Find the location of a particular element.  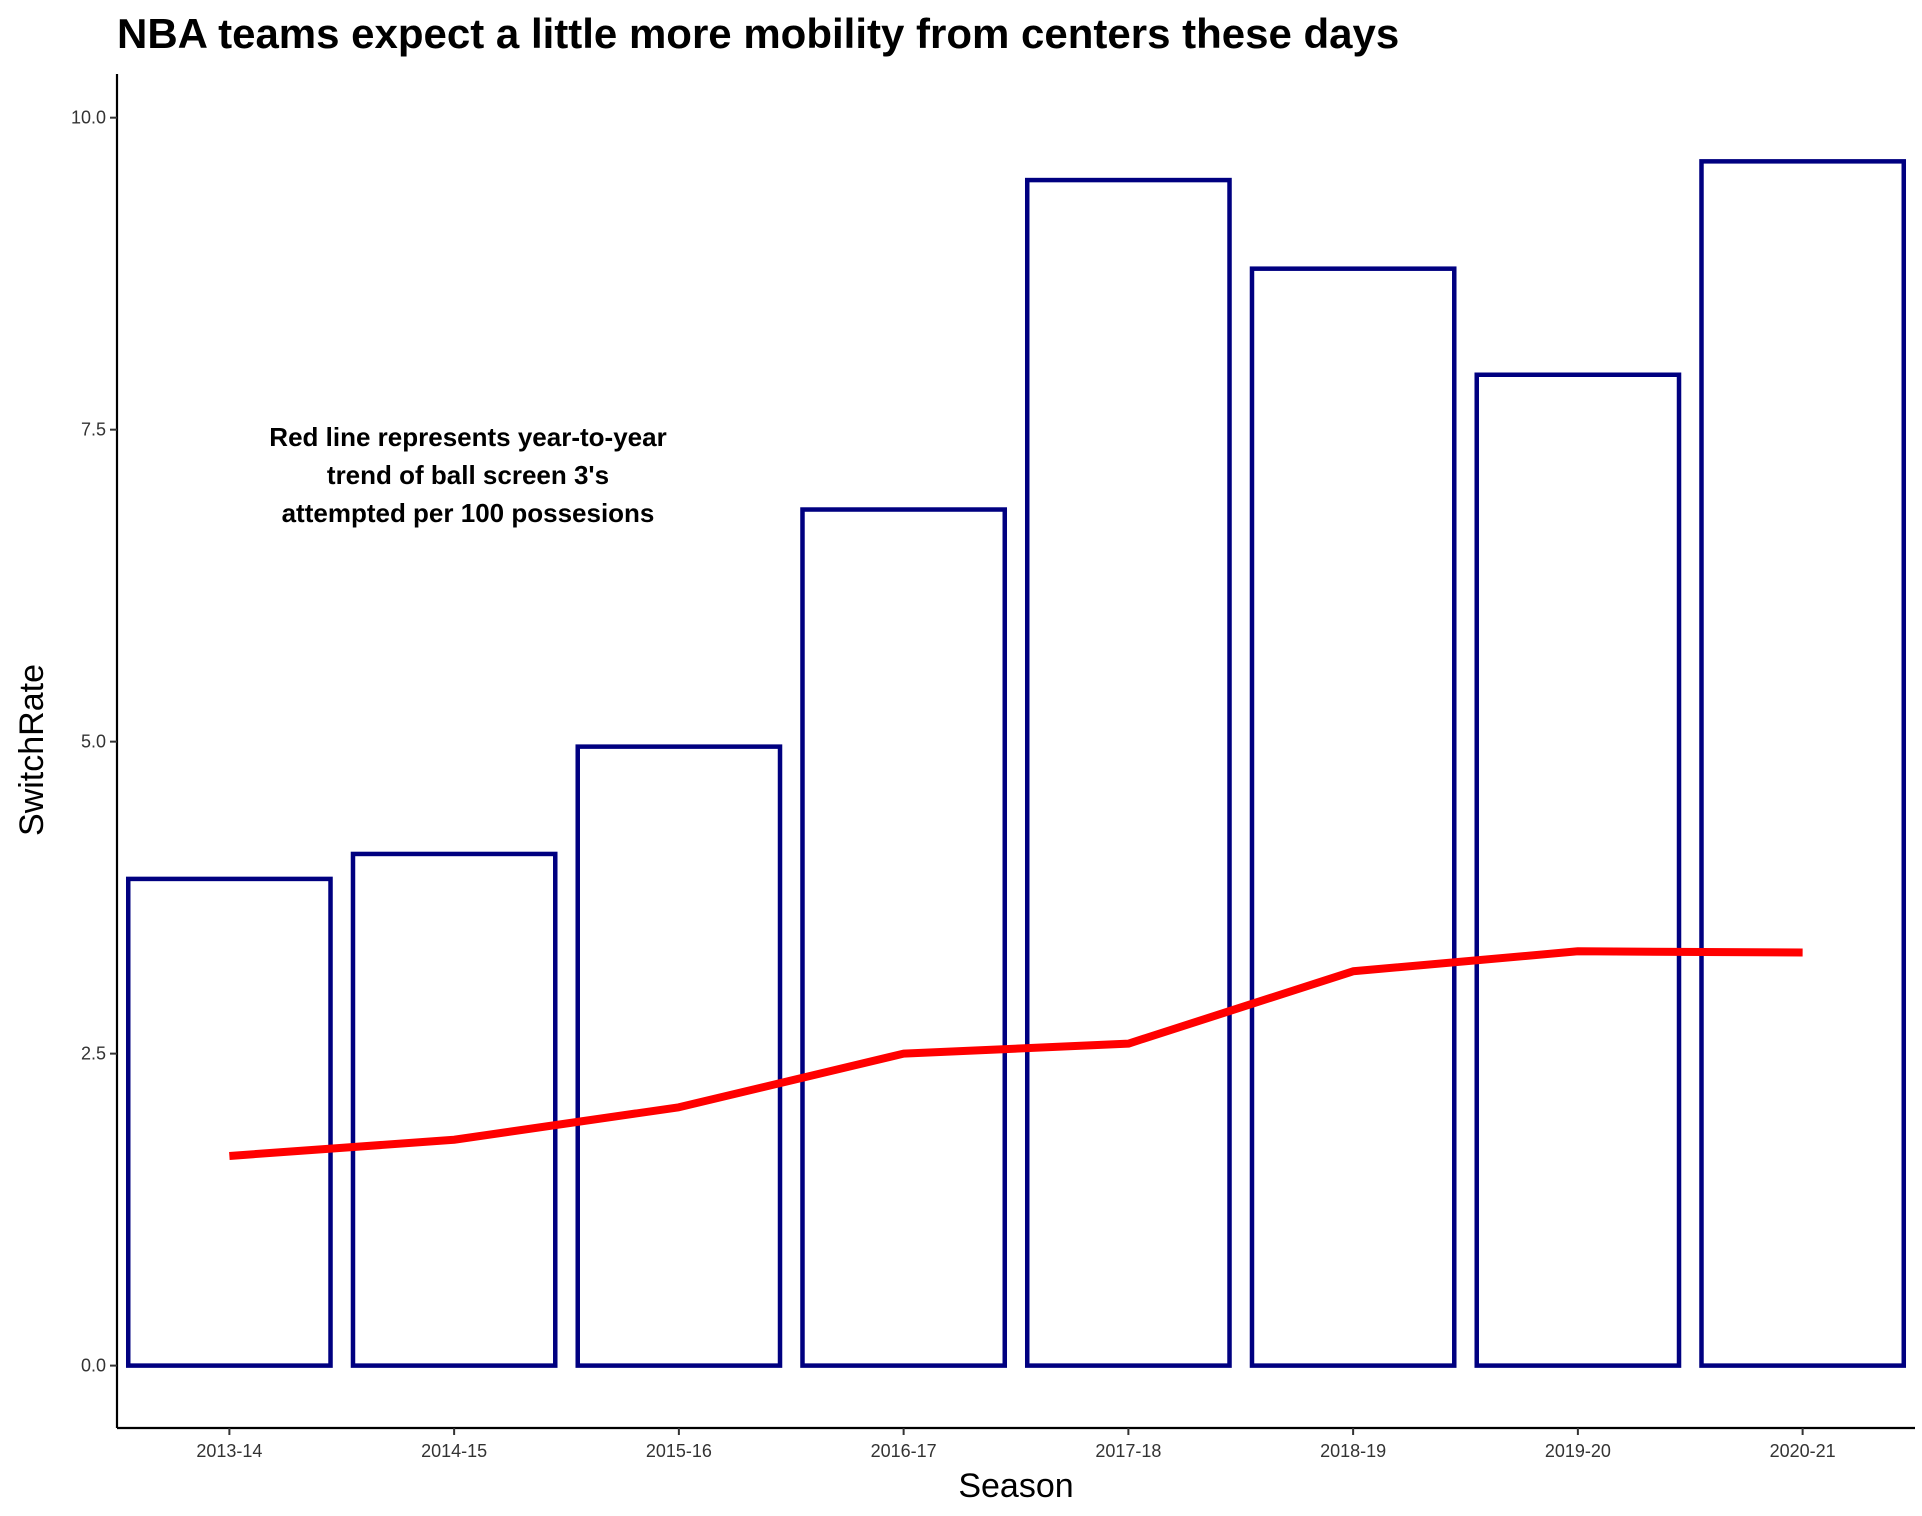

trend-line is located at coordinates (1016, 1053).